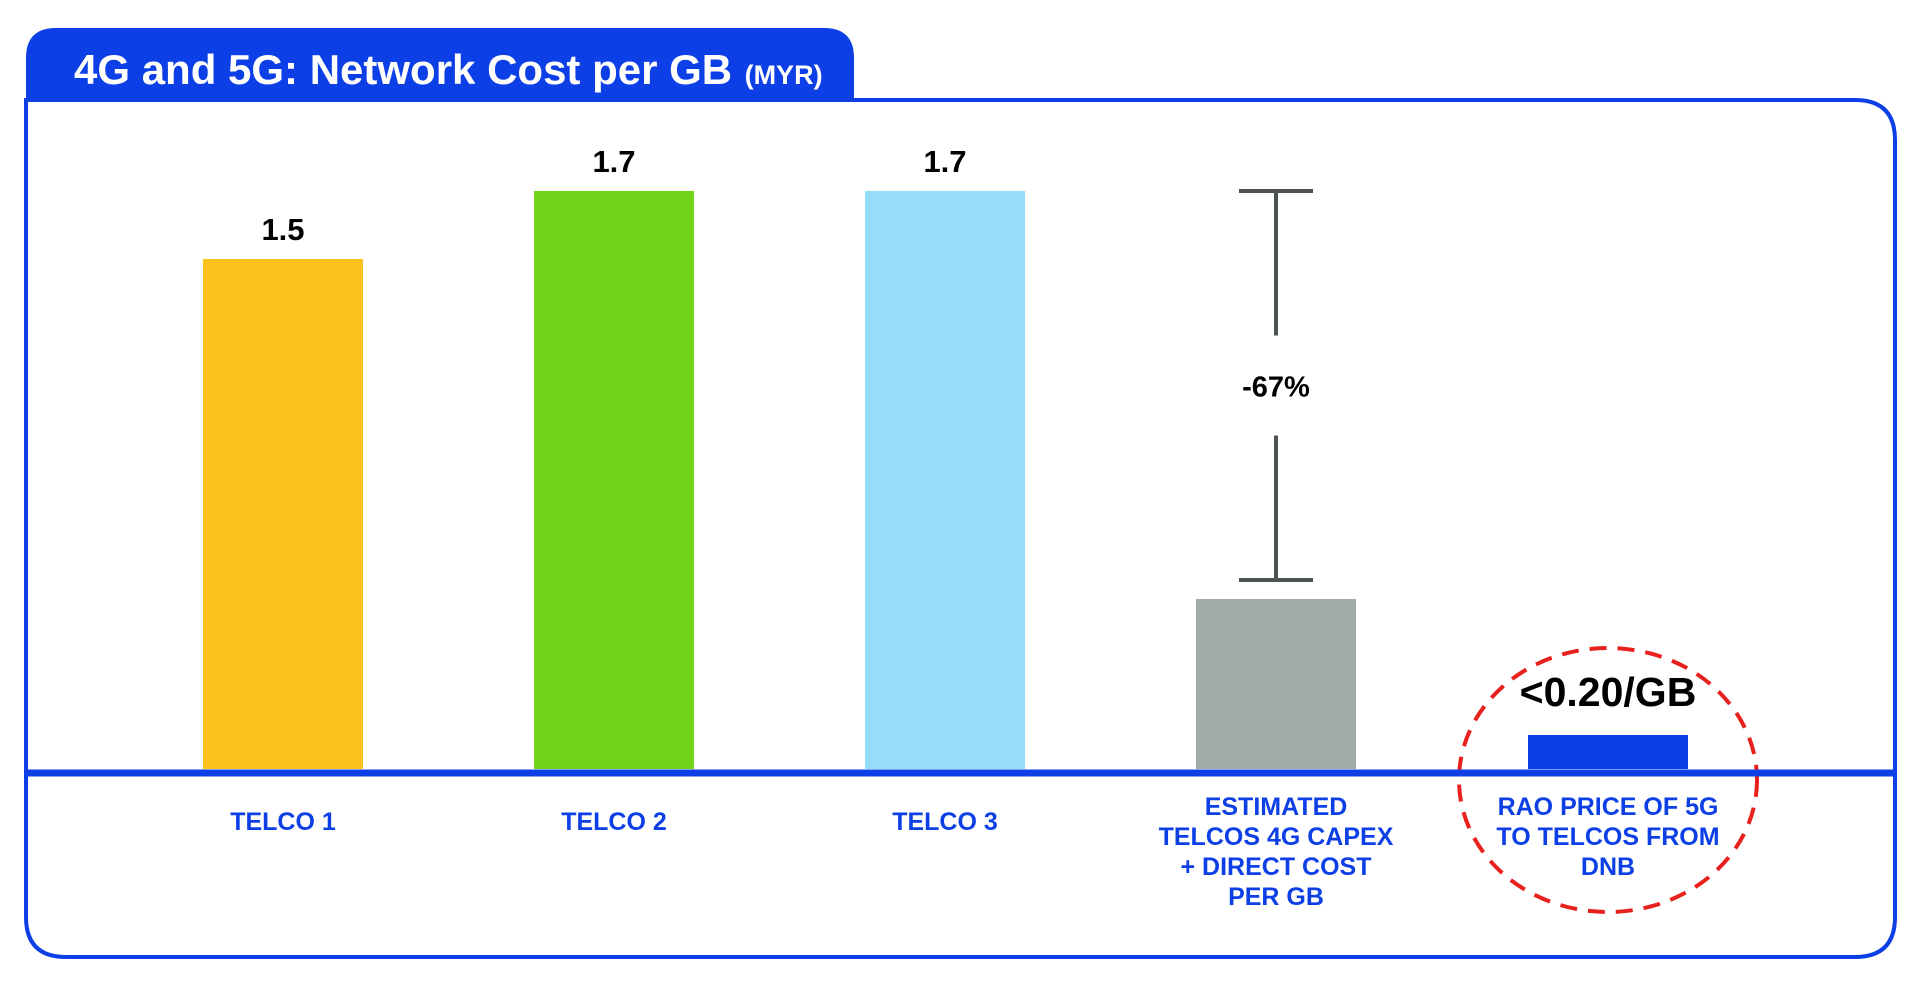 This screenshot has width=1921, height=986. What do you see at coordinates (784, 75) in the screenshot?
I see `chart-title-unit: (MYR)` at bounding box center [784, 75].